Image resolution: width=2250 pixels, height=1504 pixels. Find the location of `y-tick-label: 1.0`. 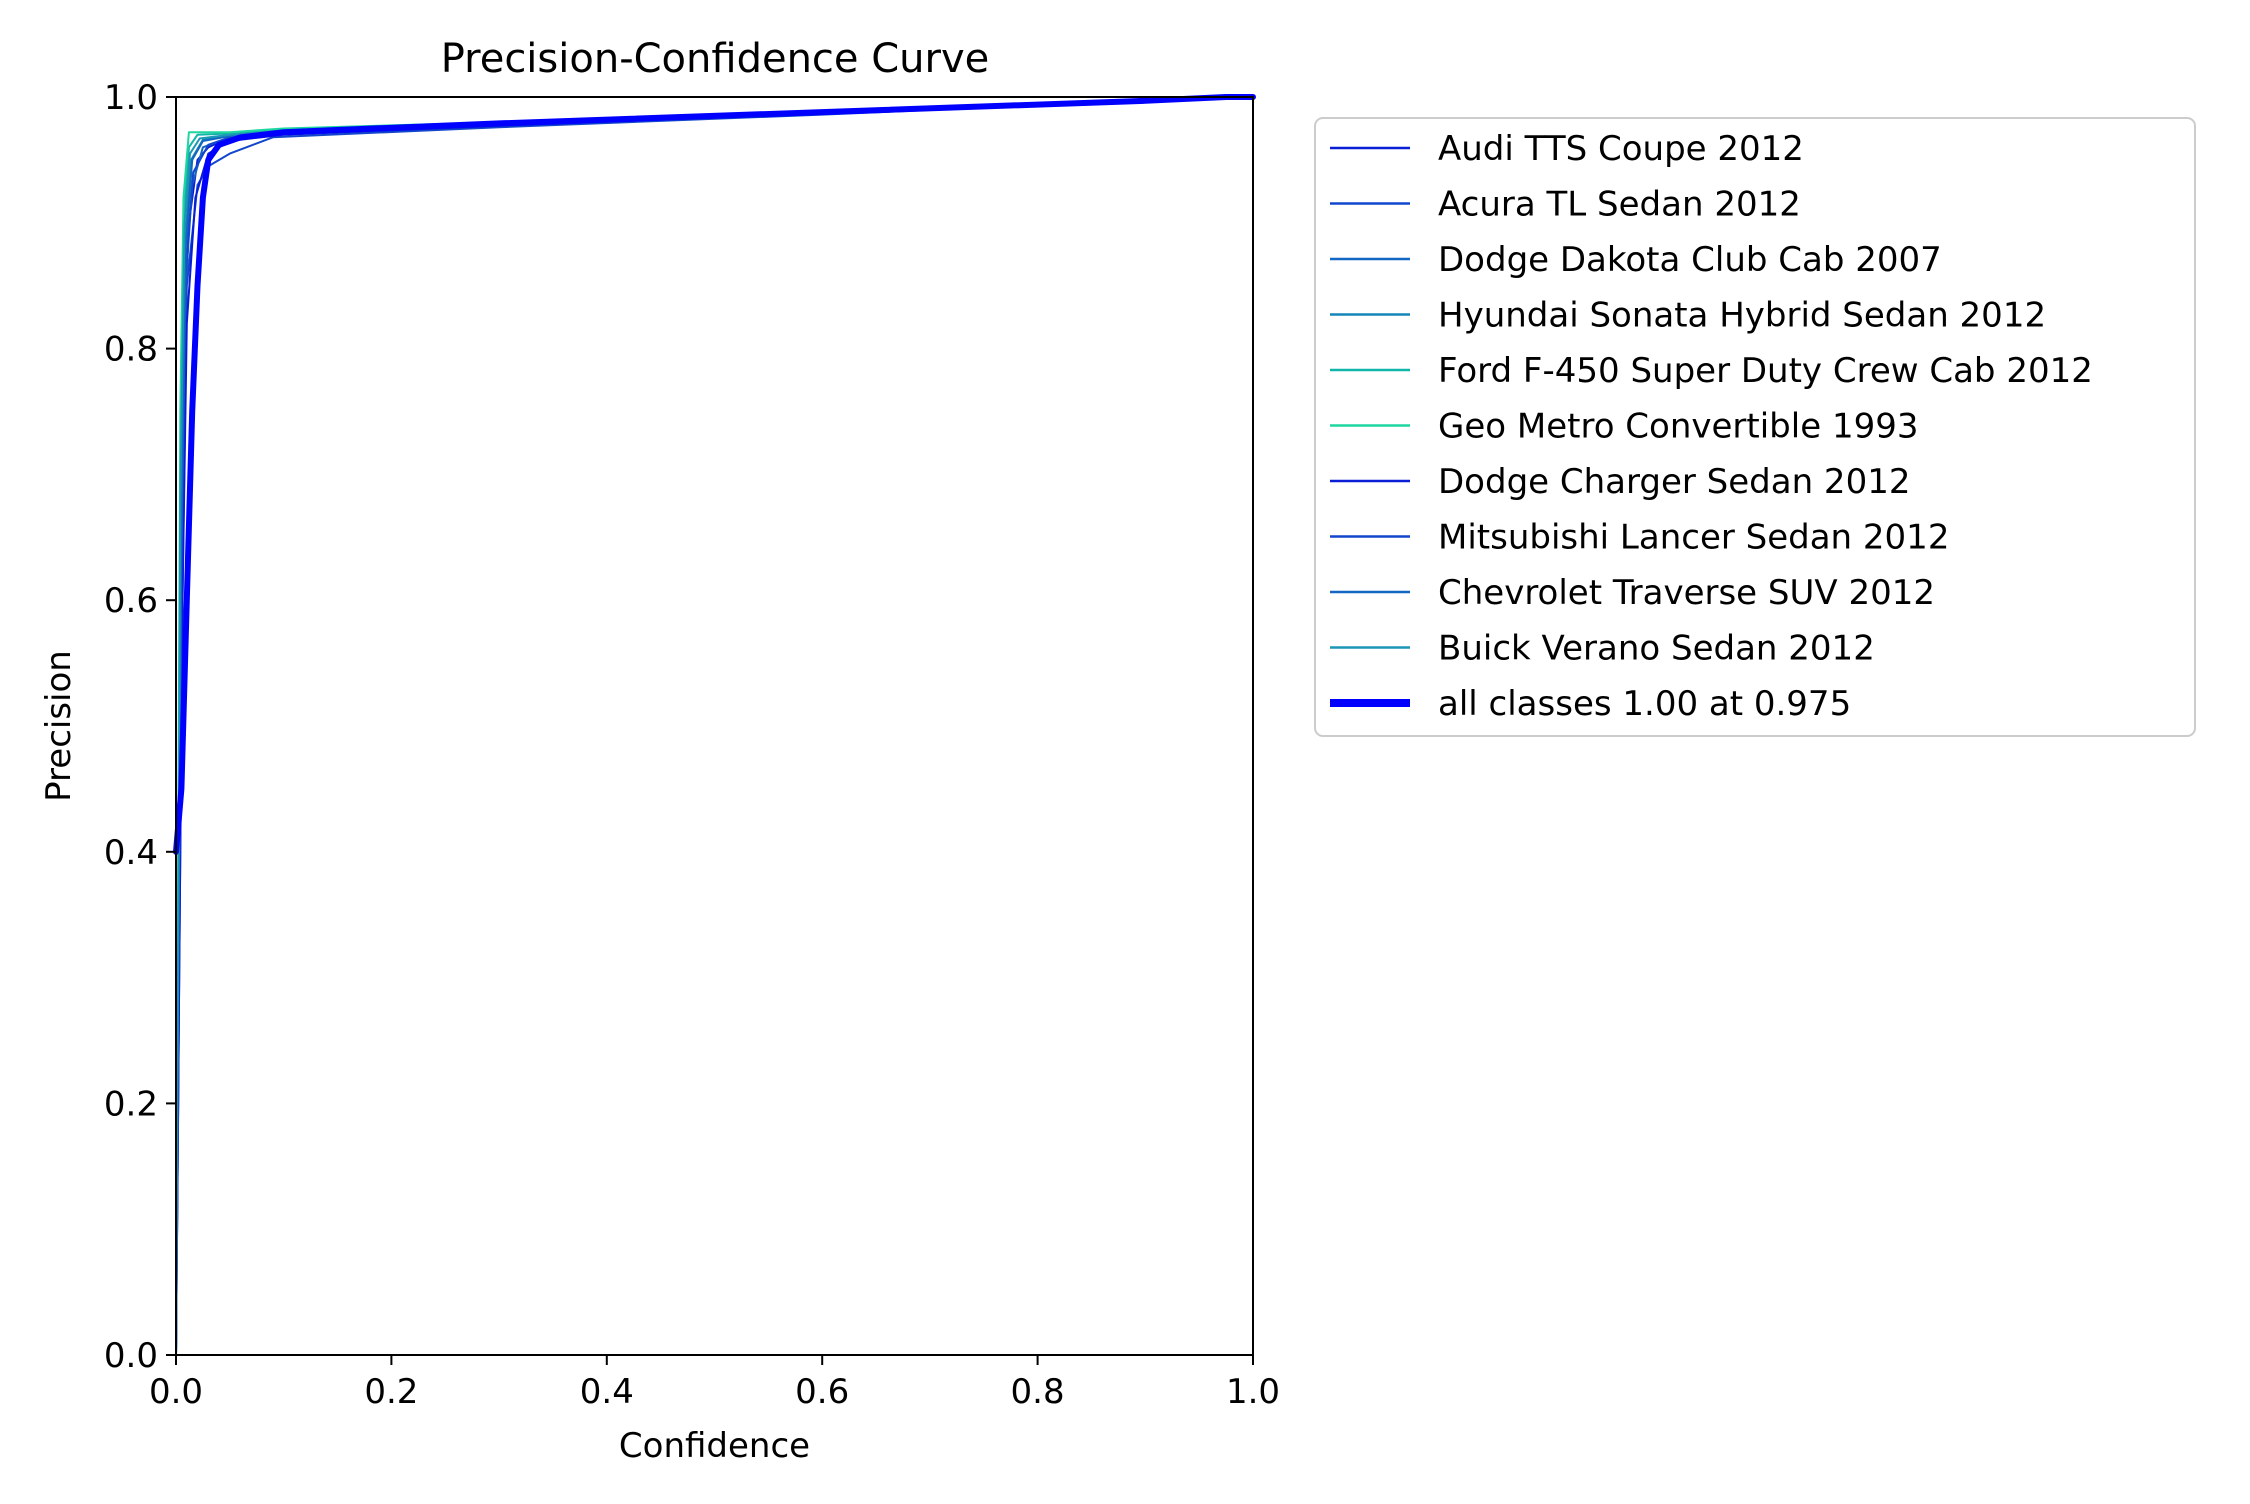

y-tick-label: 1.0 is located at coordinates (131, 98).